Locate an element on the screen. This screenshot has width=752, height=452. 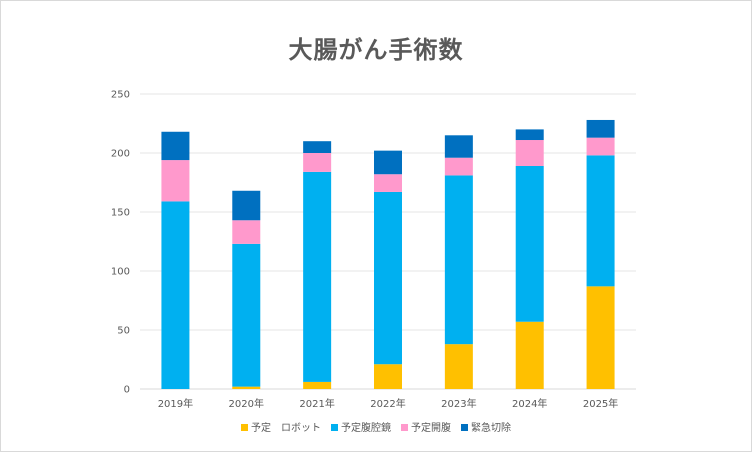
chart-title: 大腸がん手術数 is located at coordinates (376, 50).